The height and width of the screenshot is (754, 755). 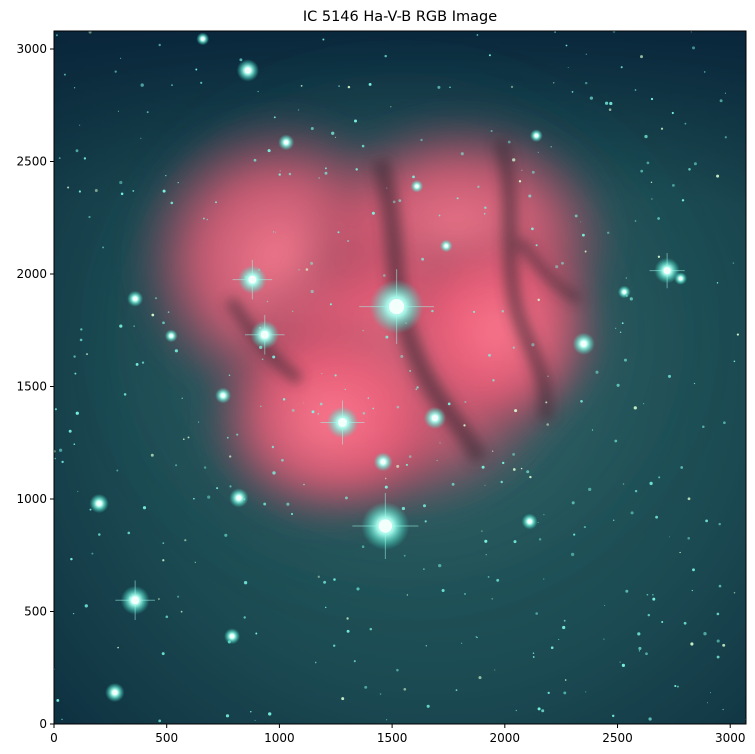 What do you see at coordinates (35, 612) in the screenshot?
I see `y-tick-label: 500` at bounding box center [35, 612].